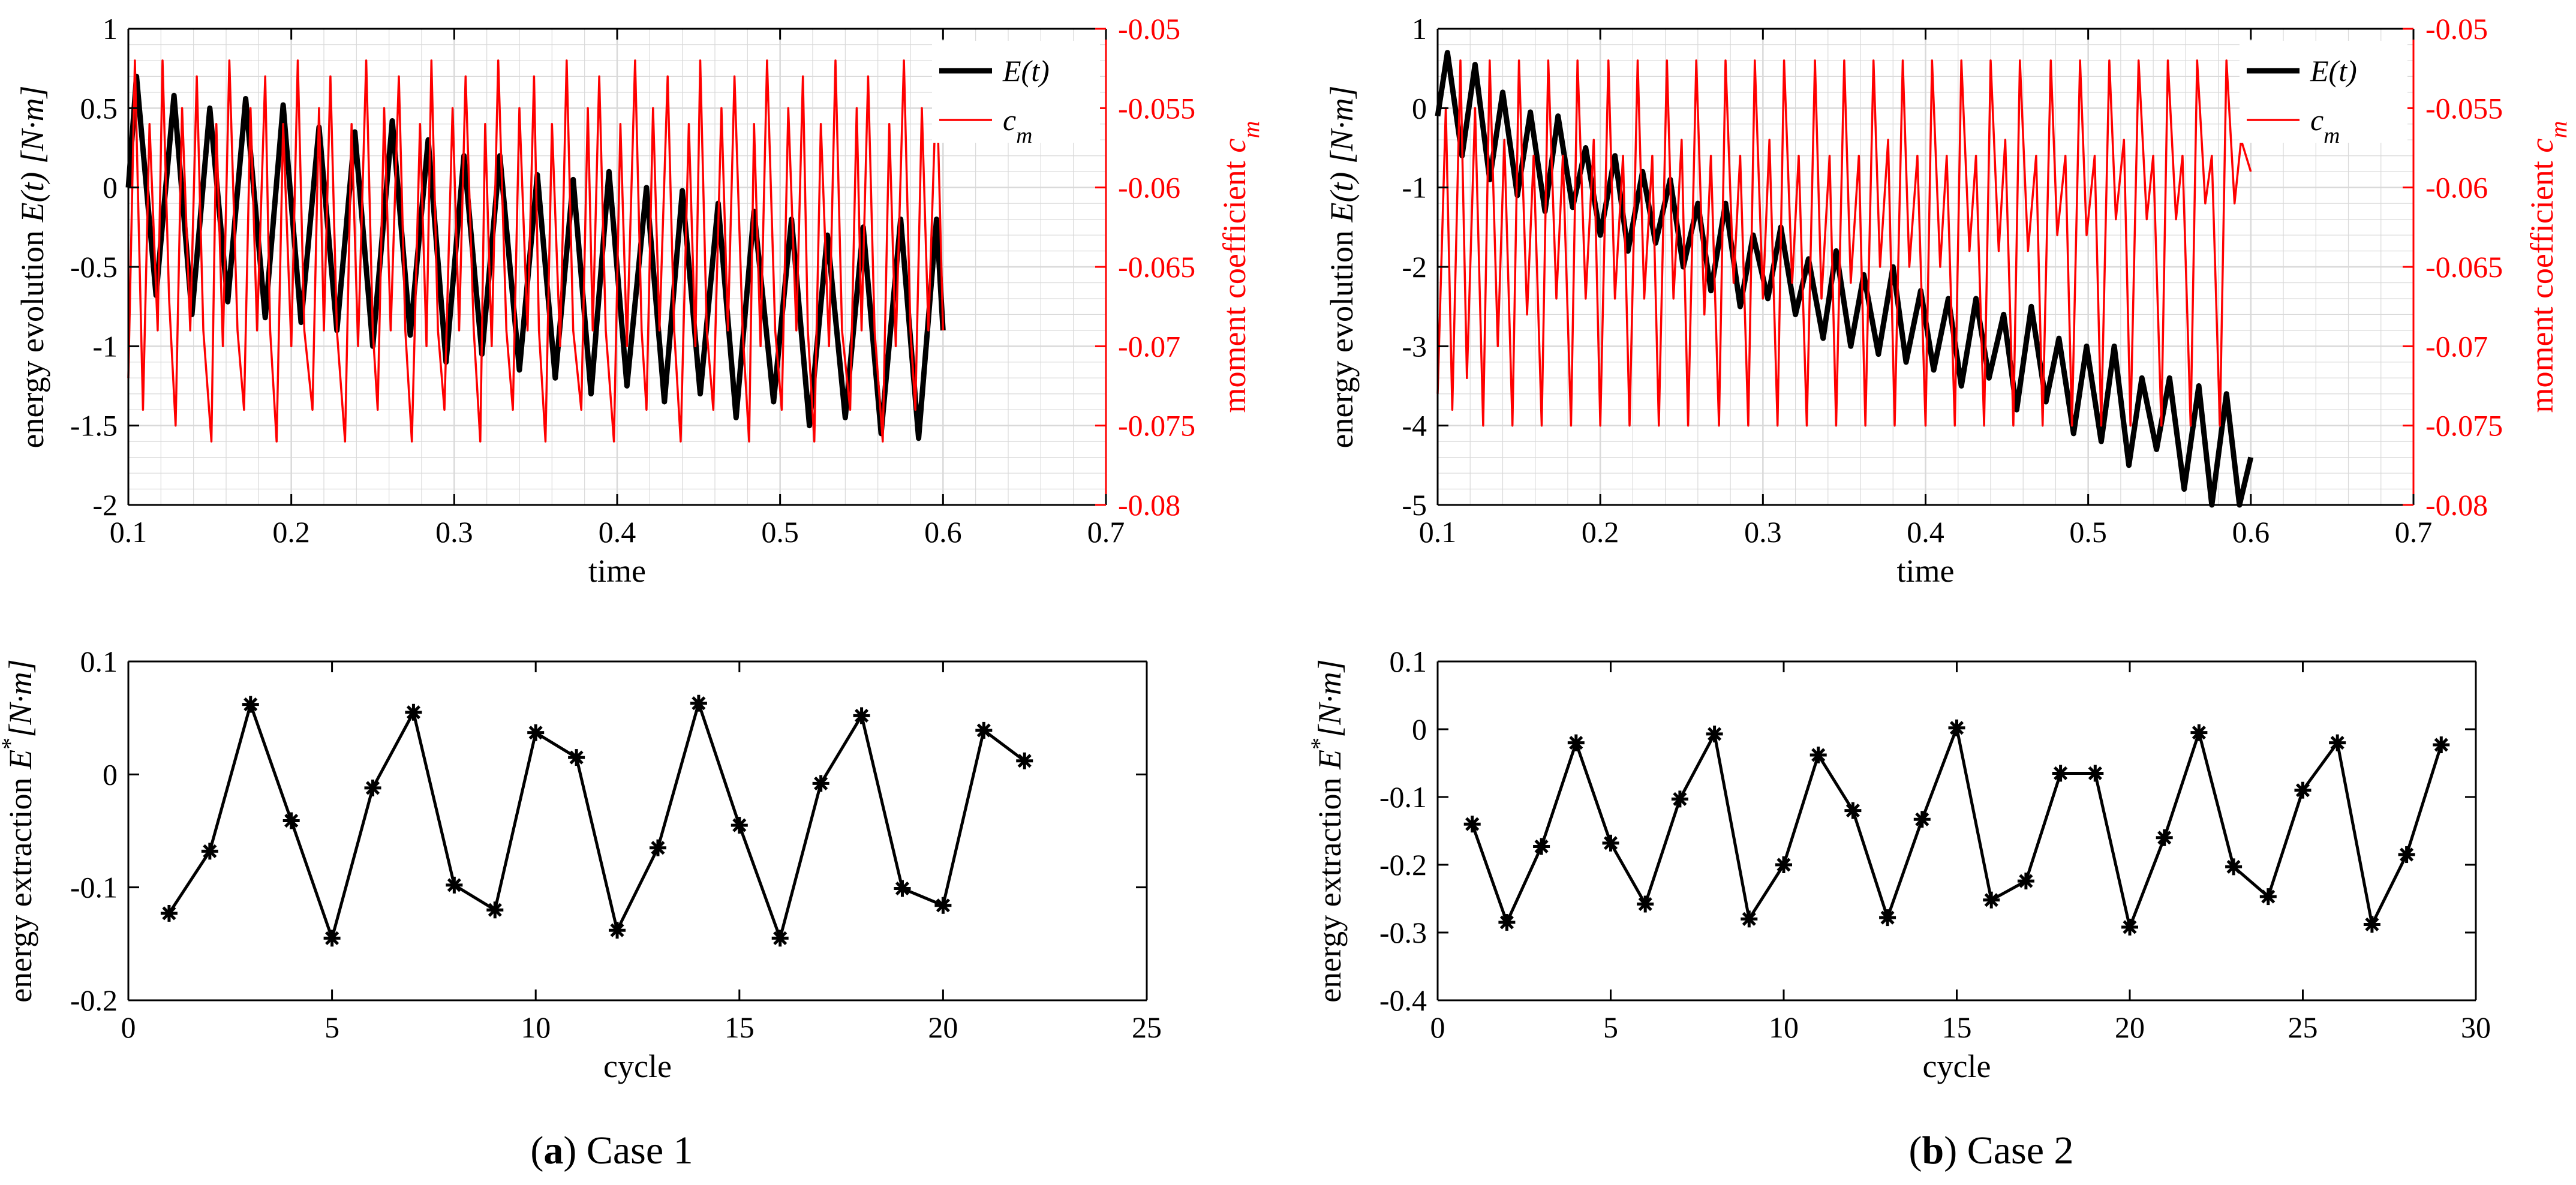 This screenshot has width=2576, height=1185. I want to click on series-line-cm, so click(1844, 243).